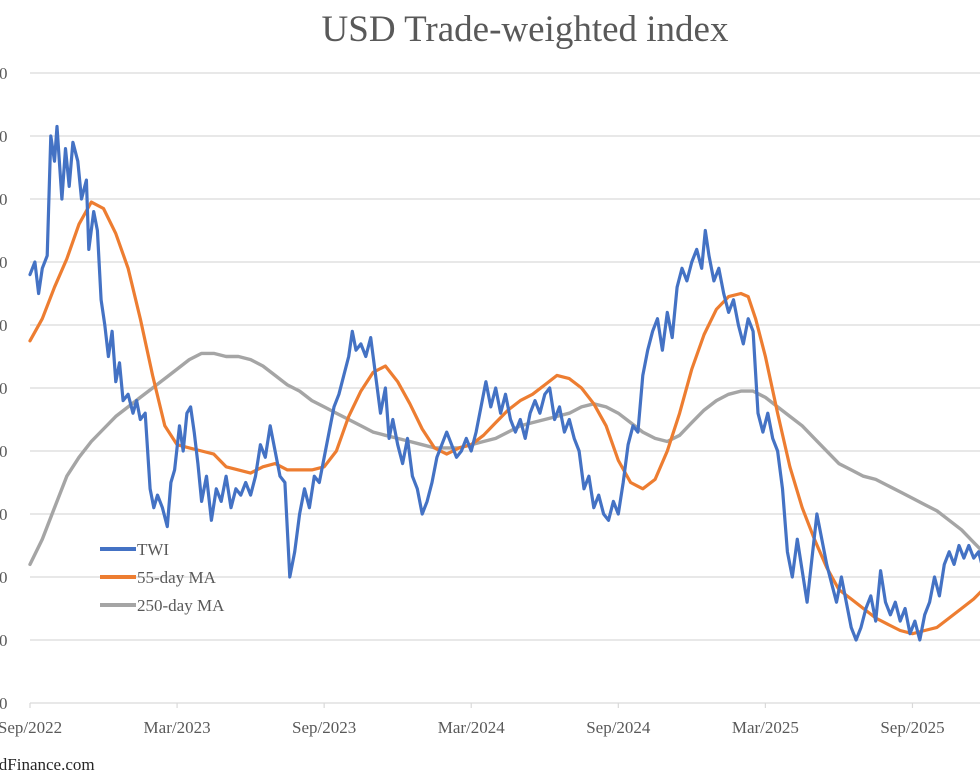 This screenshot has width=980, height=784. Describe the element at coordinates (153, 549) in the screenshot. I see `legend-label: TWI` at that location.